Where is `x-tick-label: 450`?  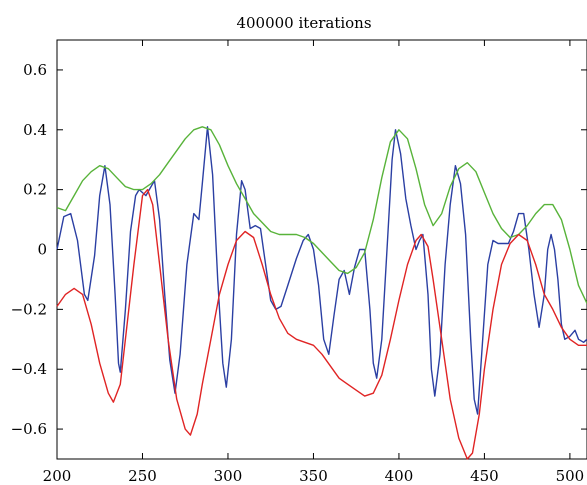
x-tick-label: 450 is located at coordinates (484, 476).